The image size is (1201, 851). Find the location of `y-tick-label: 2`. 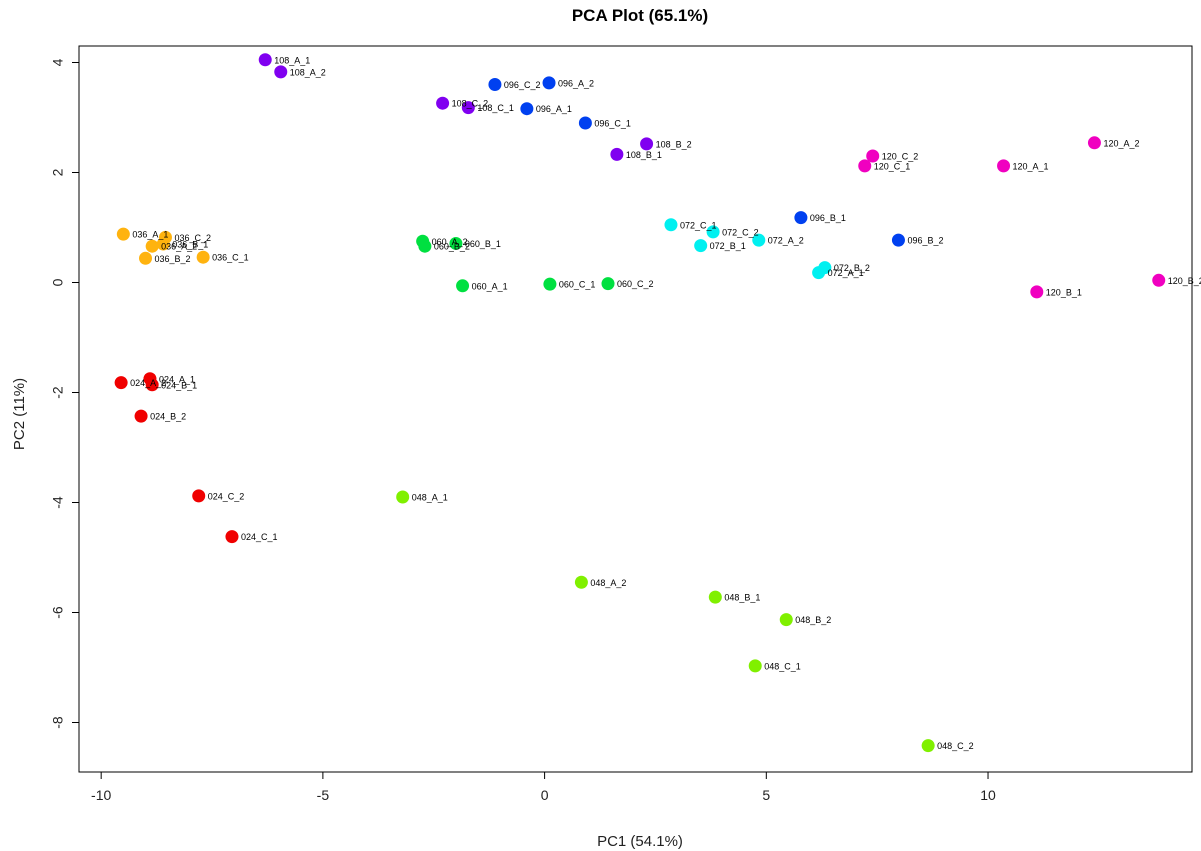

y-tick-label: 2 is located at coordinates (58, 172).